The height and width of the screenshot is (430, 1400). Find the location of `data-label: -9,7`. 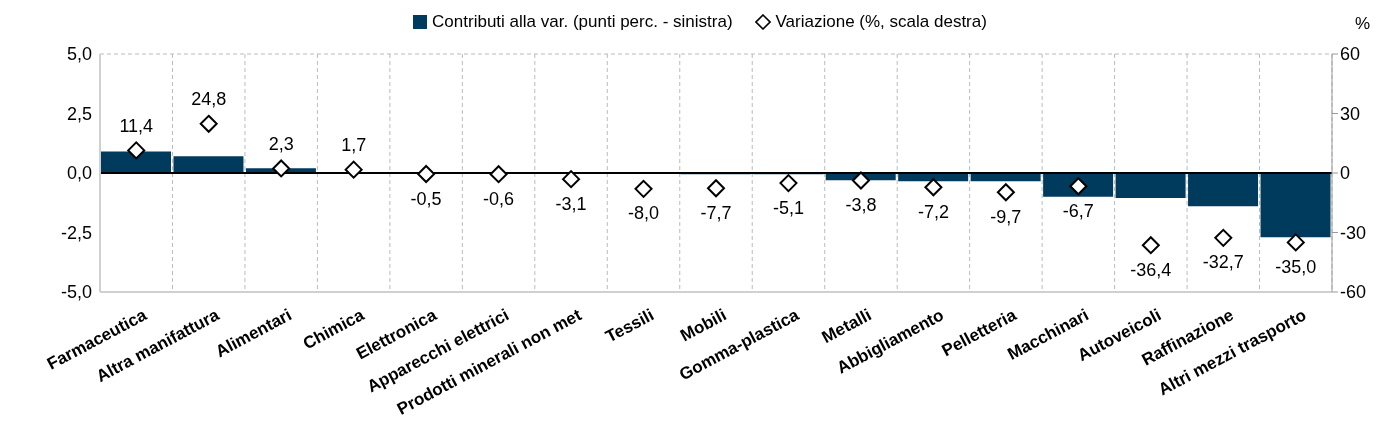

data-label: -9,7 is located at coordinates (1006, 216).